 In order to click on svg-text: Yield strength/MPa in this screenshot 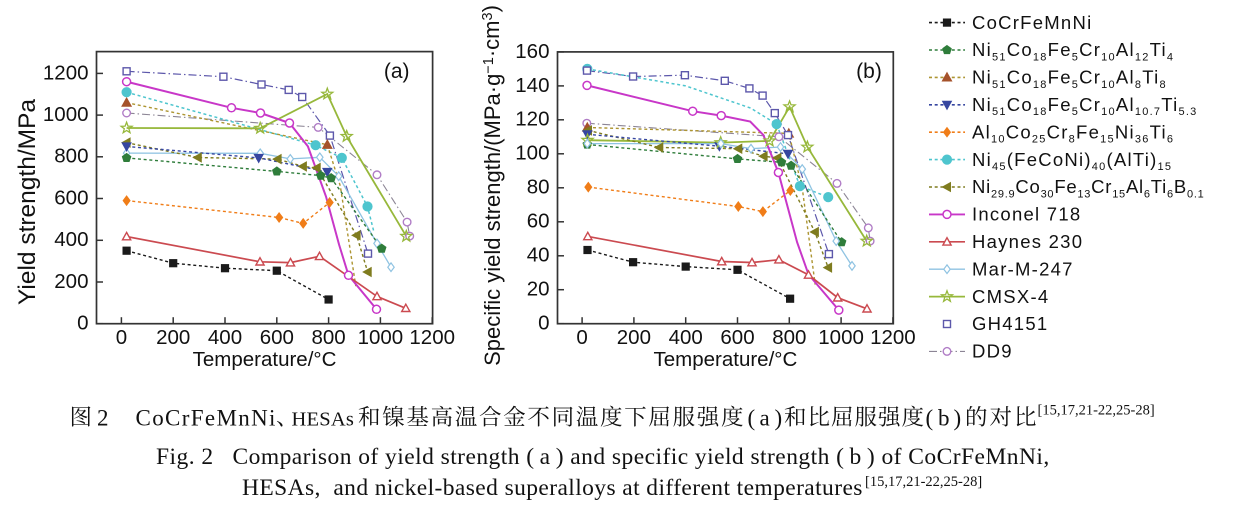, I will do `click(27, 202)`.